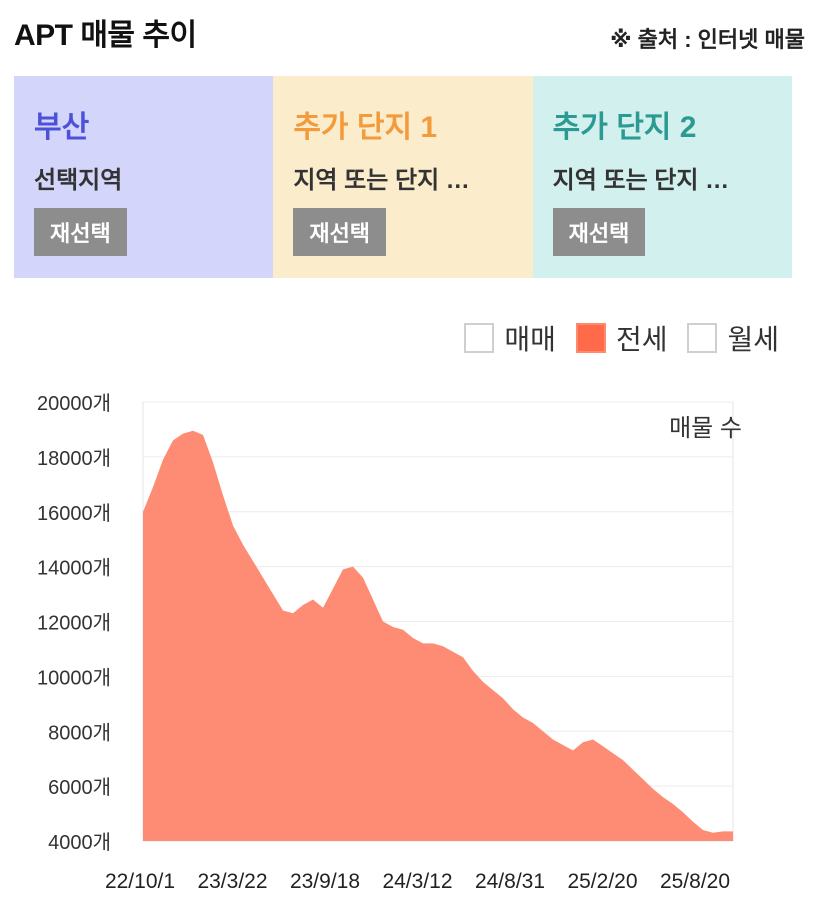  What do you see at coordinates (340, 232) in the screenshot?
I see `reselect-complex-1-button: 재선택` at bounding box center [340, 232].